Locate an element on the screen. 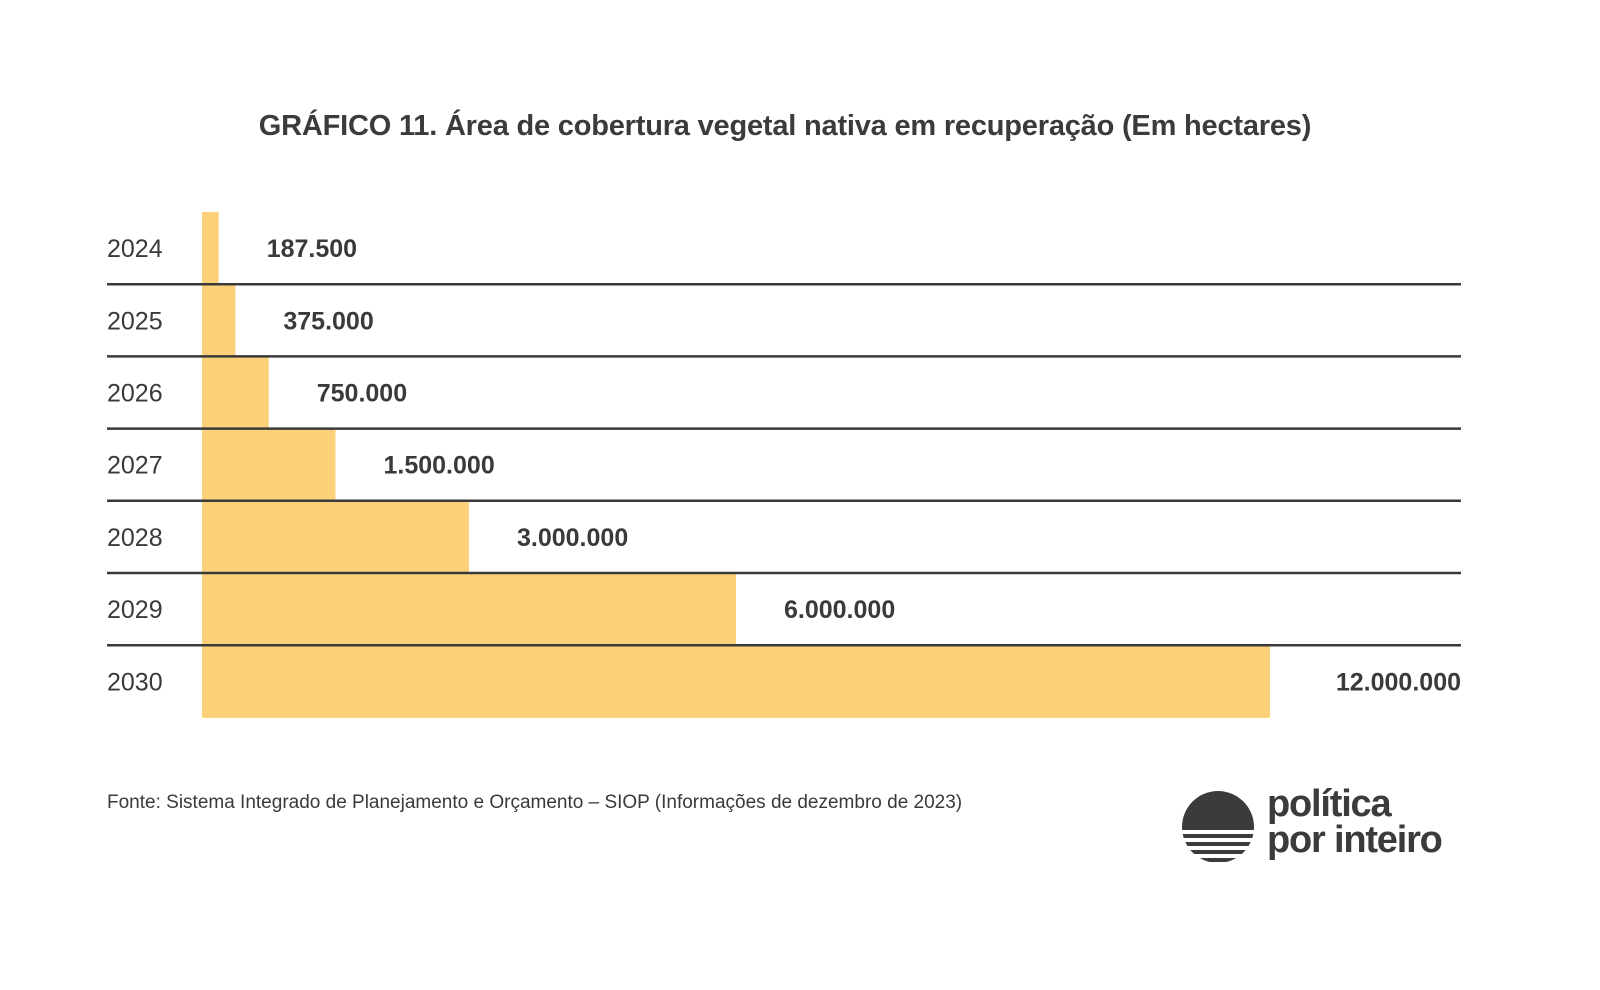  value-label: 1.500.000 is located at coordinates (439, 466).